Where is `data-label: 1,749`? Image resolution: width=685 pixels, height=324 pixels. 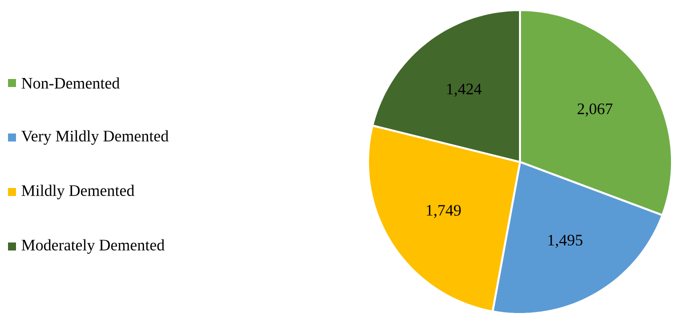
data-label: 1,749 is located at coordinates (443, 211).